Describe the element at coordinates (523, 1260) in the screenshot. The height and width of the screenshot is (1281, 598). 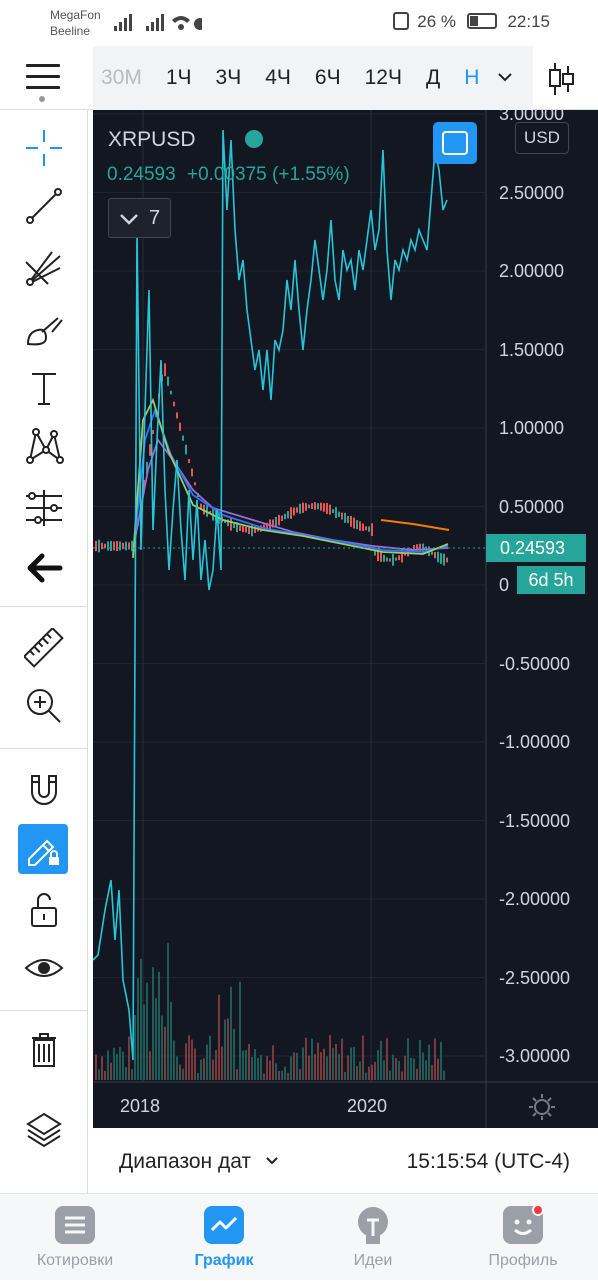
I see `nav-profile-label: Профиль` at that location.